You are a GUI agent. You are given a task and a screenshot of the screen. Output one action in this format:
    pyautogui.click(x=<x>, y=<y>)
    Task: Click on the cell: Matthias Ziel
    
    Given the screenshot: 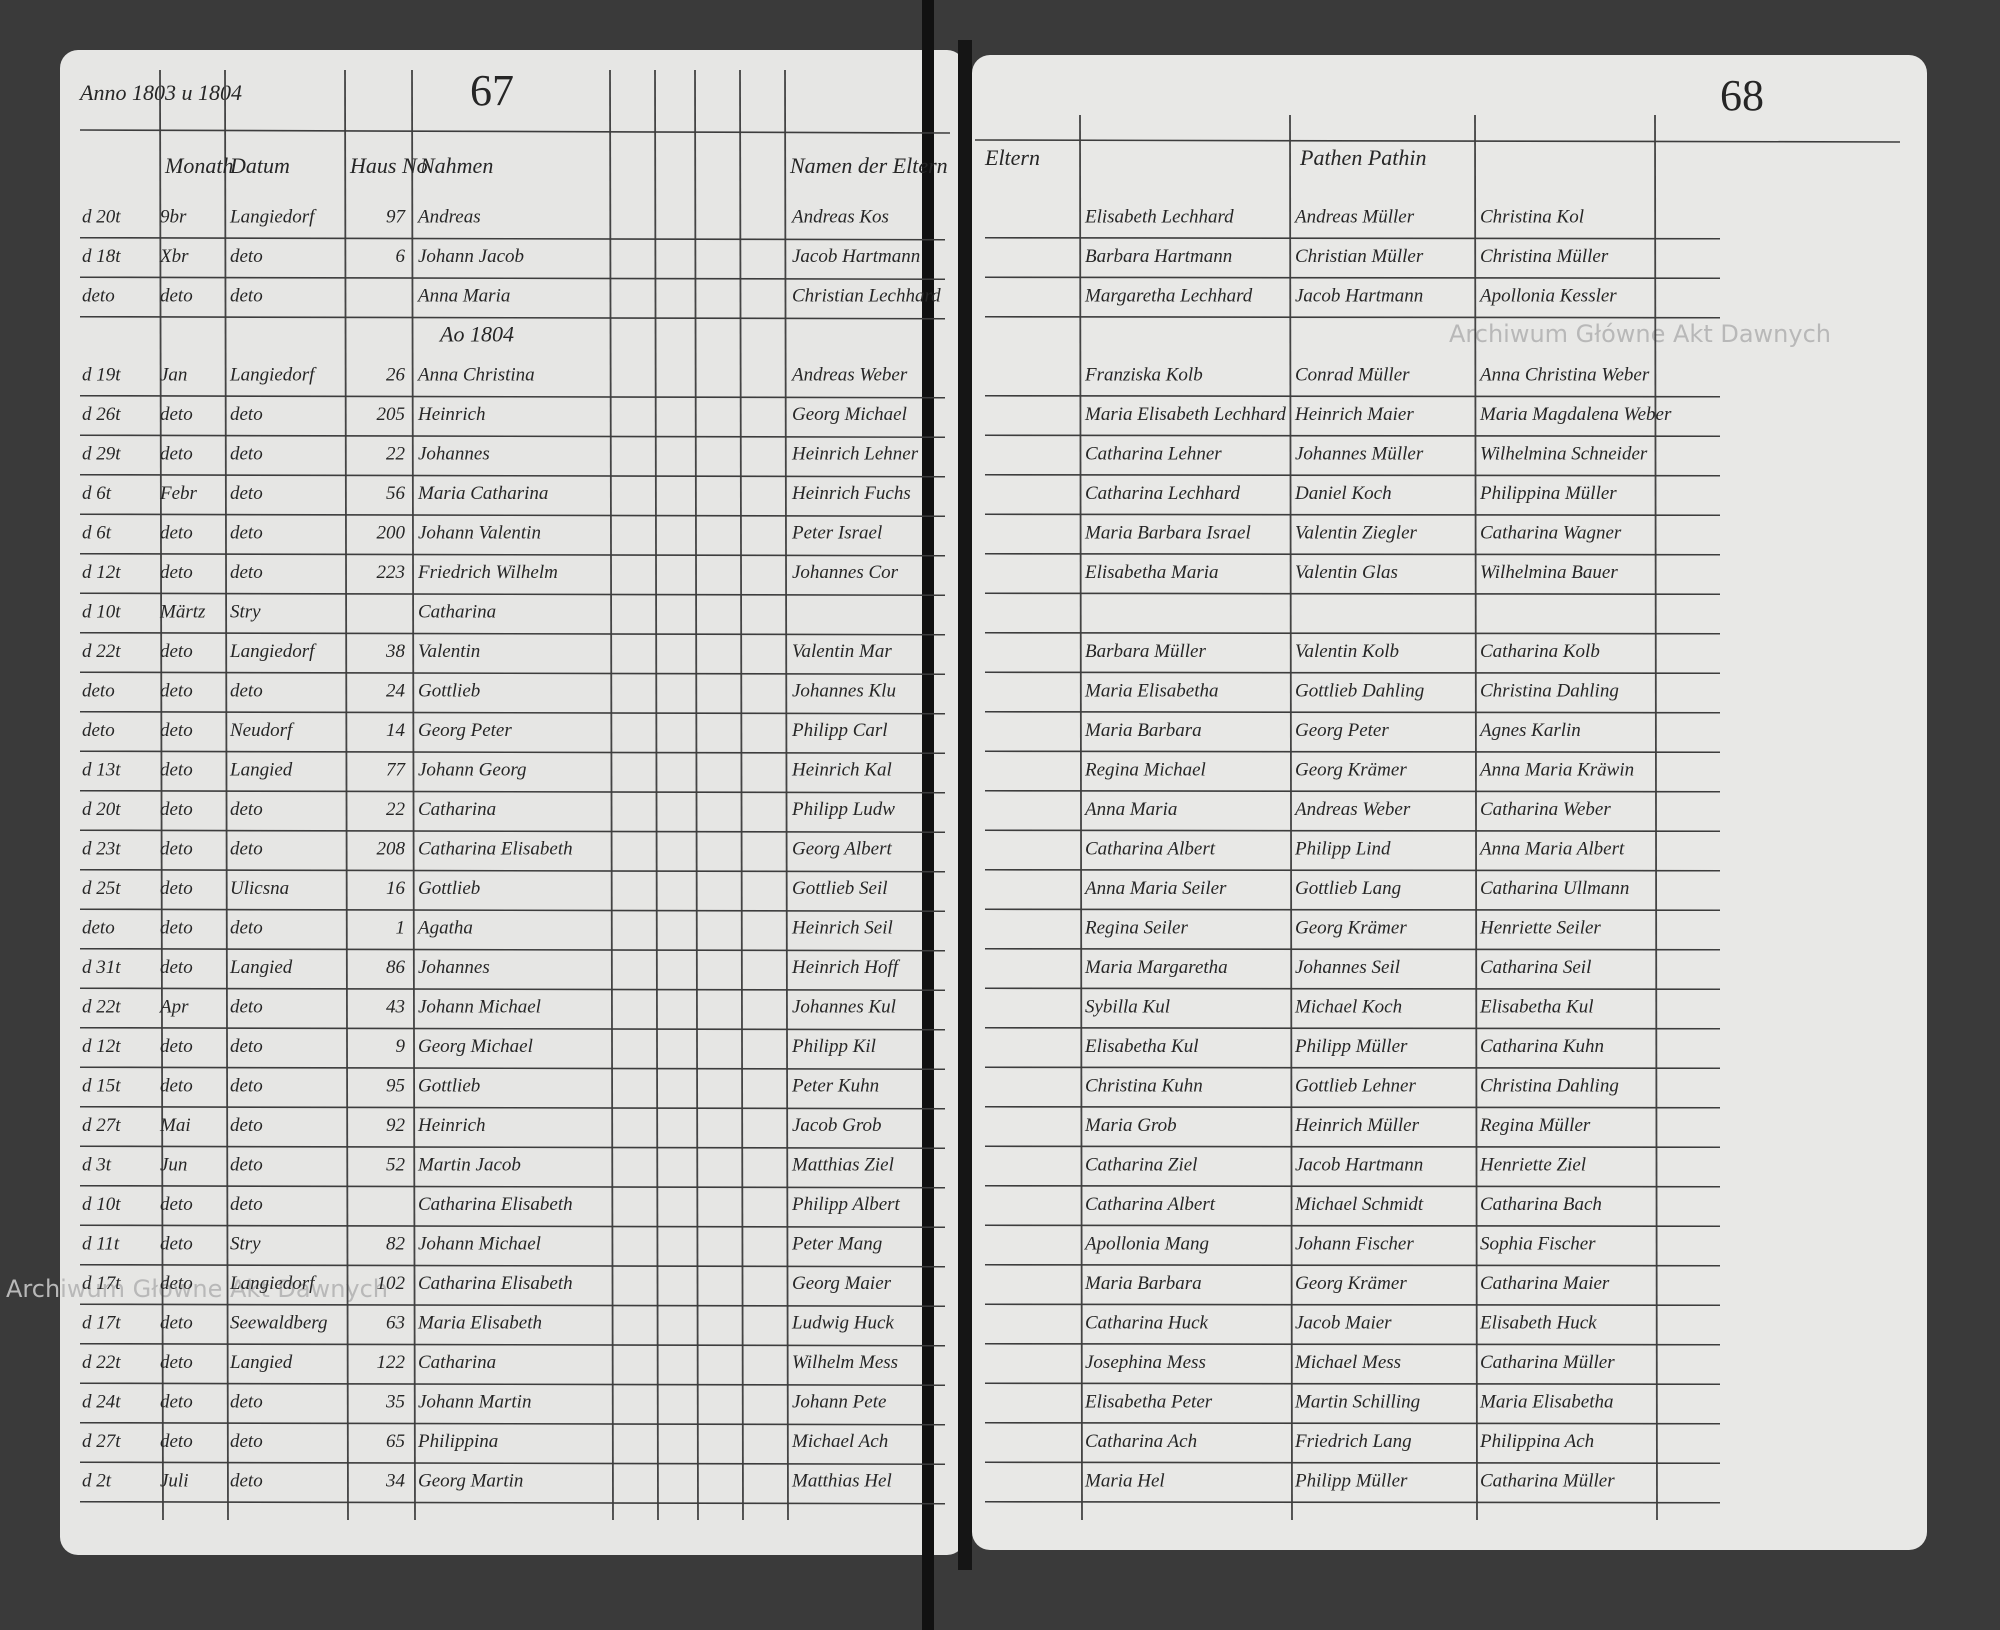 What is the action you would take?
    pyautogui.click(x=842, y=1164)
    